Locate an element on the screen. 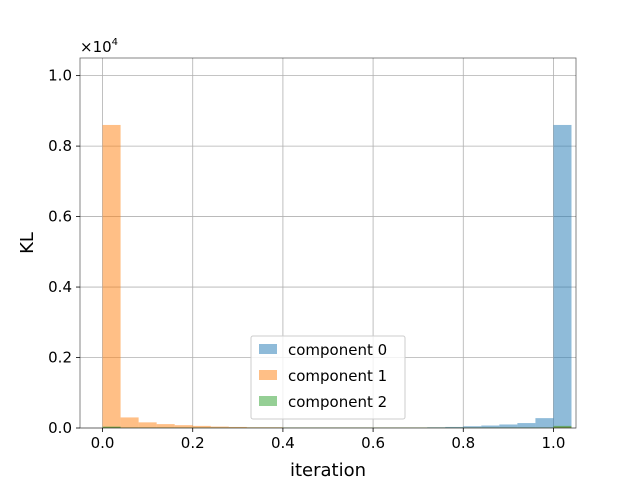 The image size is (640, 480). legend-frame is located at coordinates (328, 377).